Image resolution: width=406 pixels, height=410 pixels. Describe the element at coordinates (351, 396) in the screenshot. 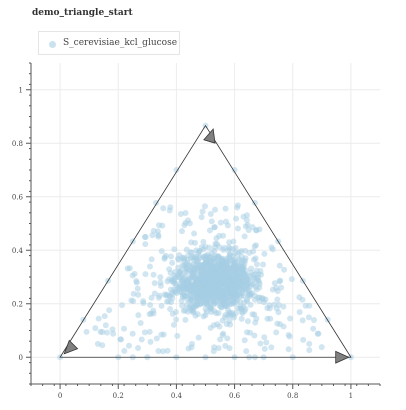

I see `x-tick-label: 1` at that location.